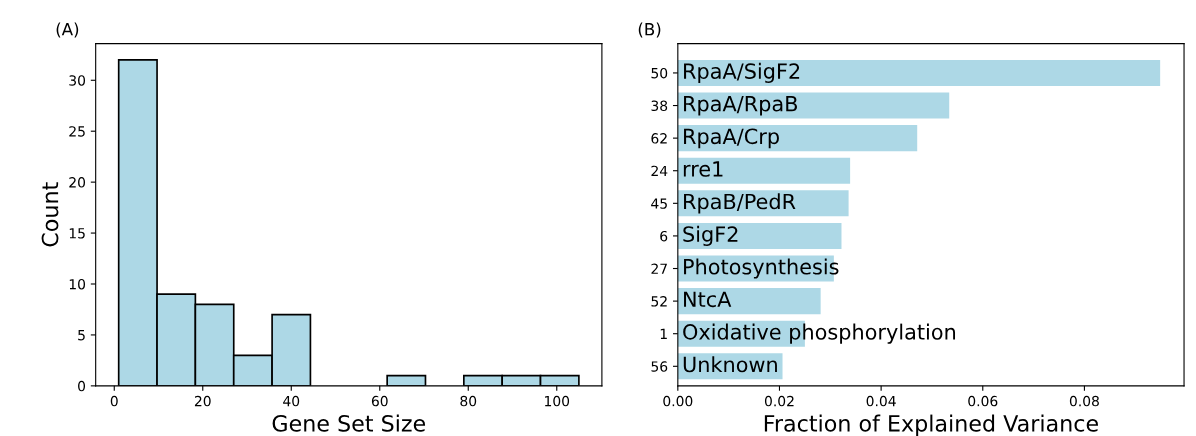  I want to click on y-tick-label: 56, so click(659, 366).